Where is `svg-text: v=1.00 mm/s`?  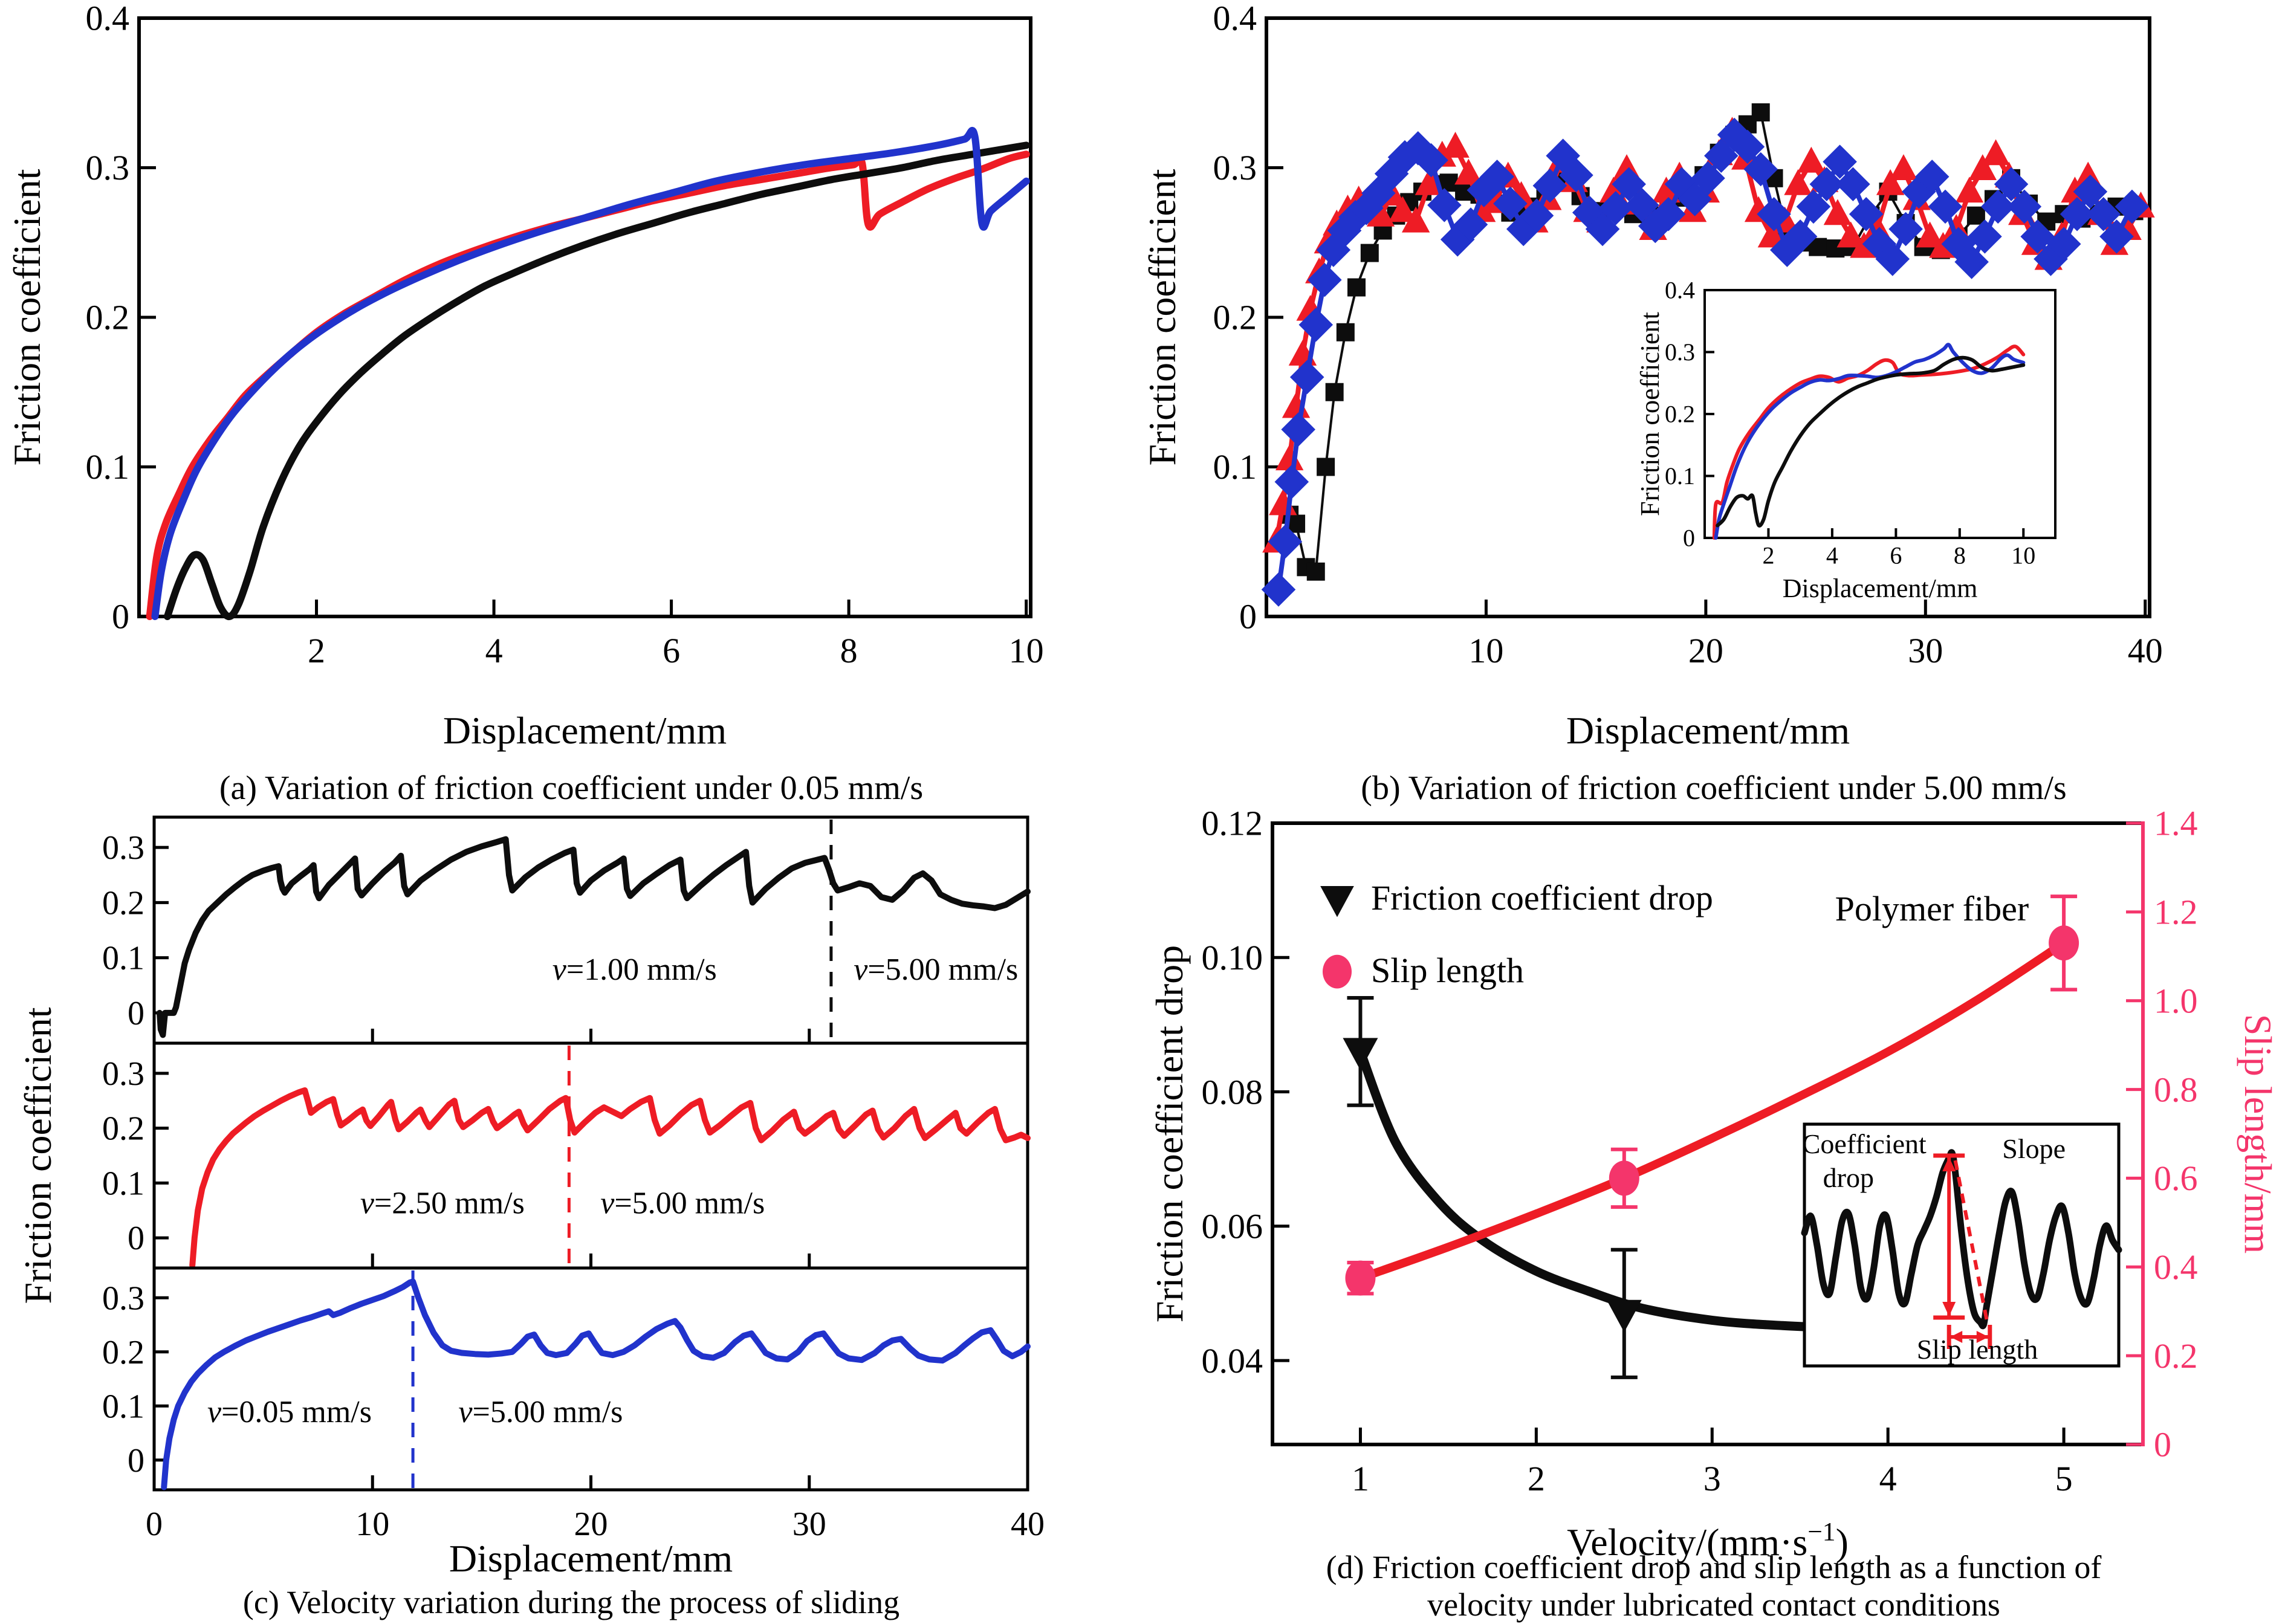 svg-text: v=1.00 mm/s is located at coordinates (635, 970).